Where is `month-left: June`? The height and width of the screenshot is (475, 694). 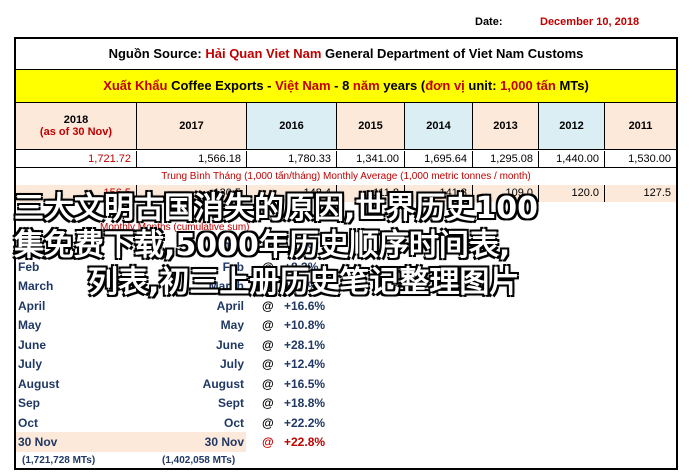 month-left: June is located at coordinates (32, 344).